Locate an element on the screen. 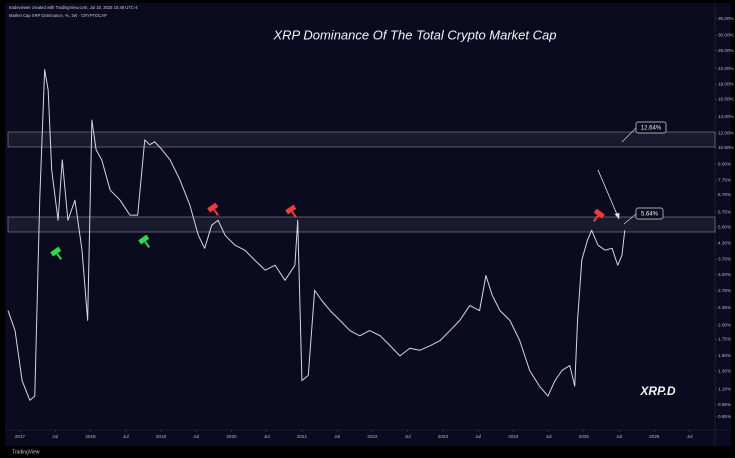 The image size is (735, 458). y-tick-label: 30.00% is located at coordinates (726, 35).